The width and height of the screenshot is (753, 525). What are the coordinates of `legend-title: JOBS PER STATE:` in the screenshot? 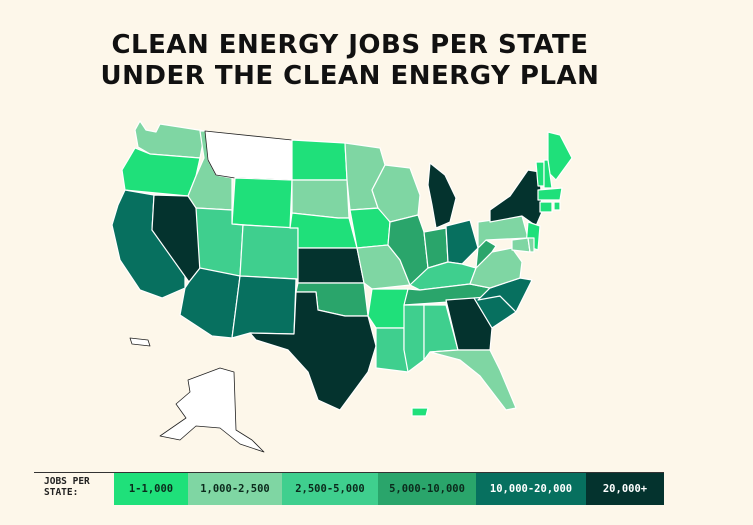 It's located at (74, 489).